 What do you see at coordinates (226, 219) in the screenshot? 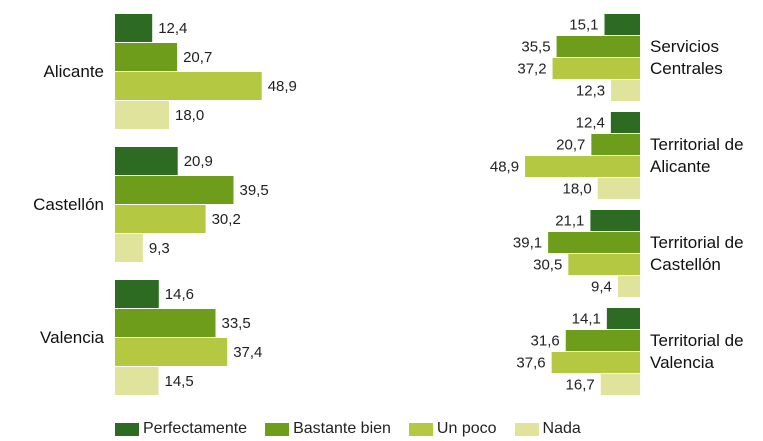
I see `value-label: 30,2` at bounding box center [226, 219].